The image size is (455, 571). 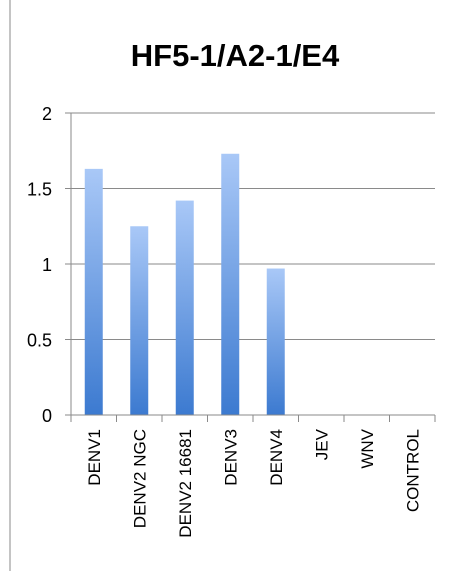 What do you see at coordinates (321, 444) in the screenshot?
I see `x-tick-label: JEV` at bounding box center [321, 444].